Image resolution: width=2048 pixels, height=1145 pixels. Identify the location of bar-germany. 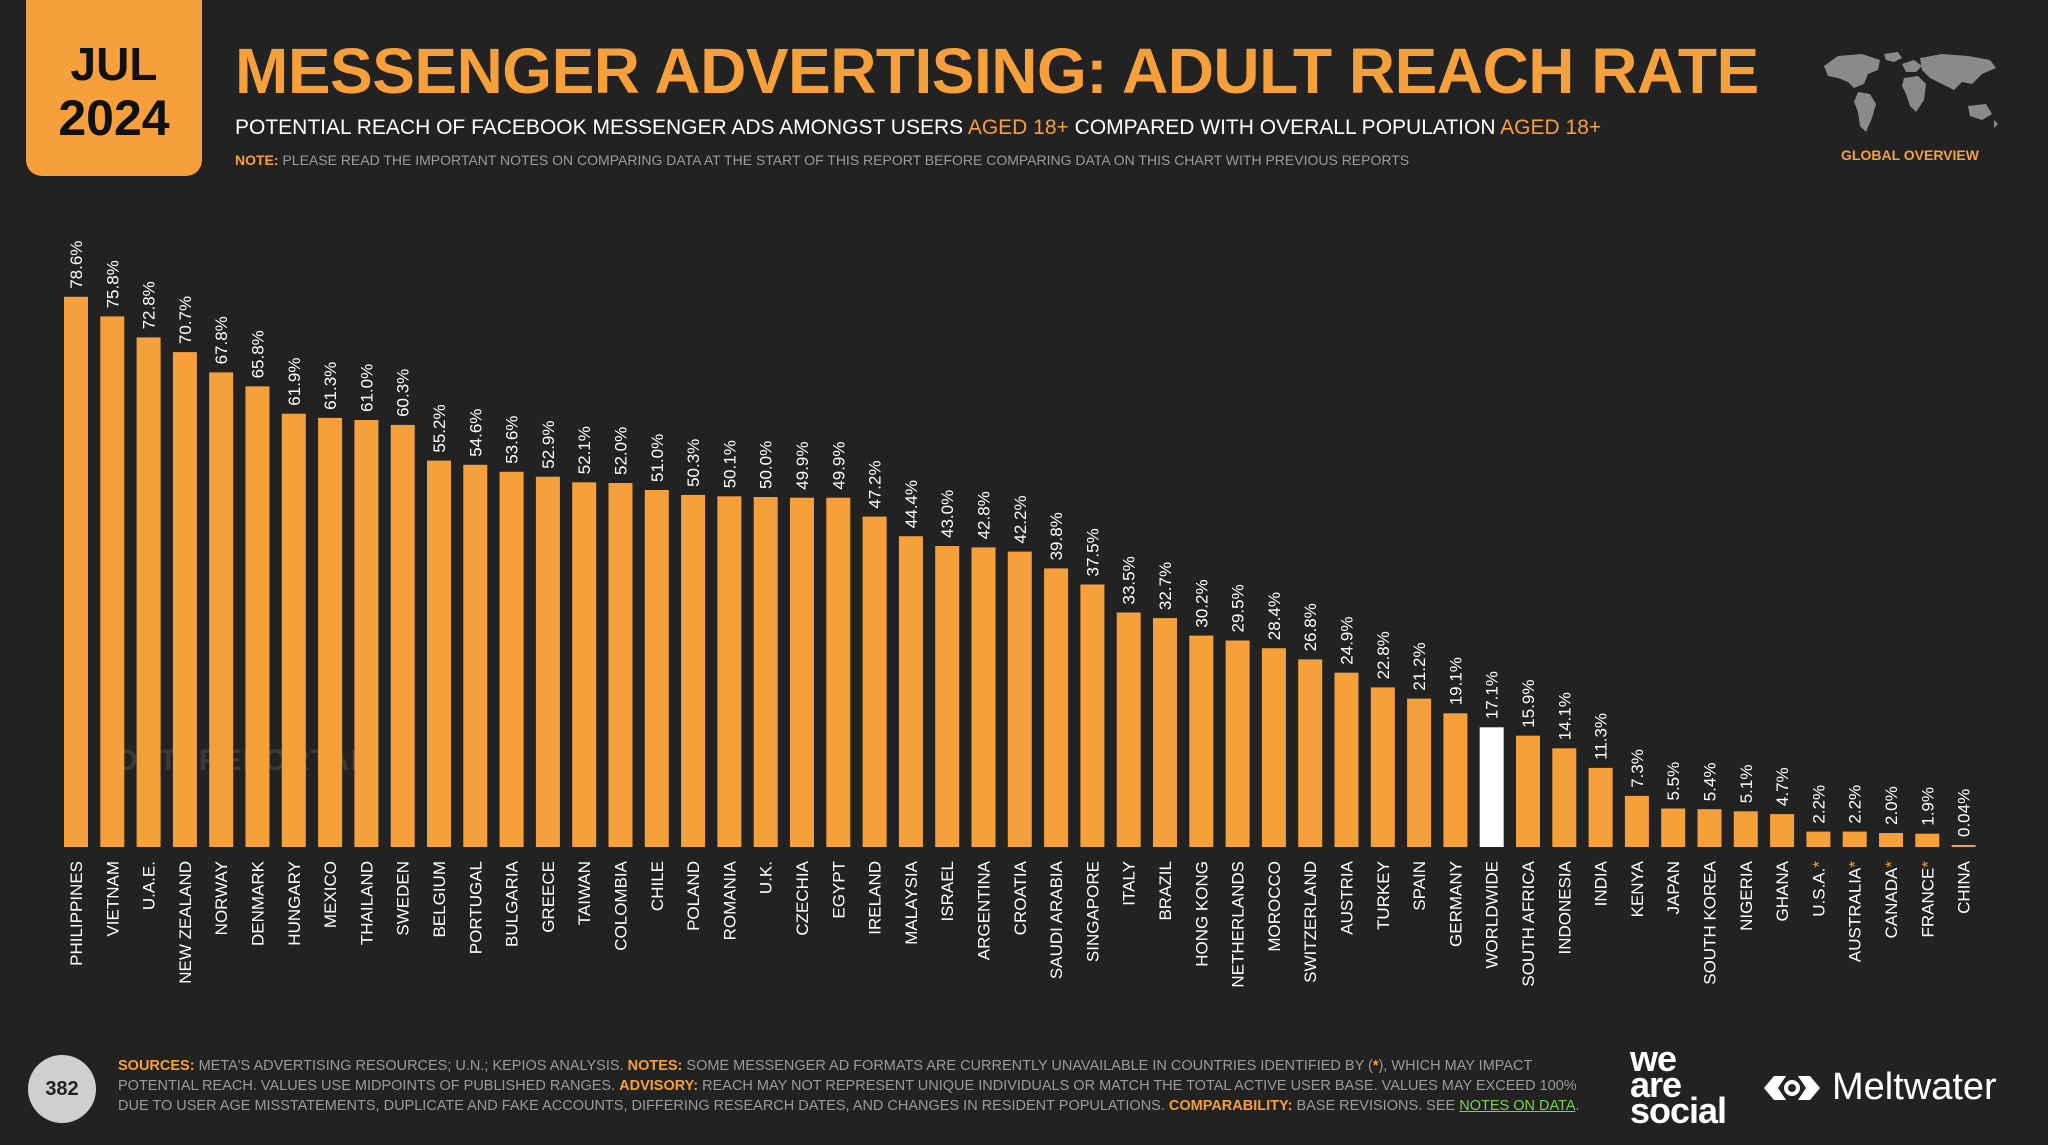
(1455, 780).